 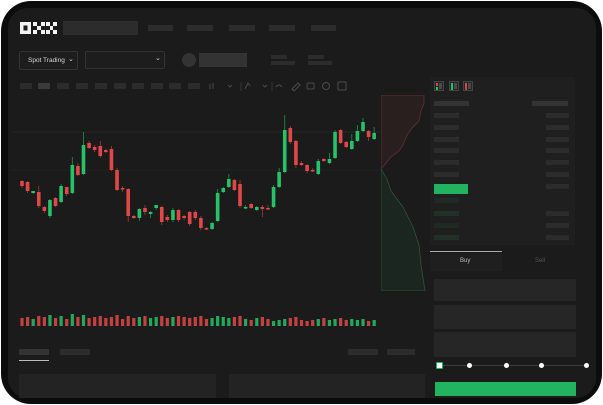 I want to click on candle-type-icon, so click(x=211, y=86).